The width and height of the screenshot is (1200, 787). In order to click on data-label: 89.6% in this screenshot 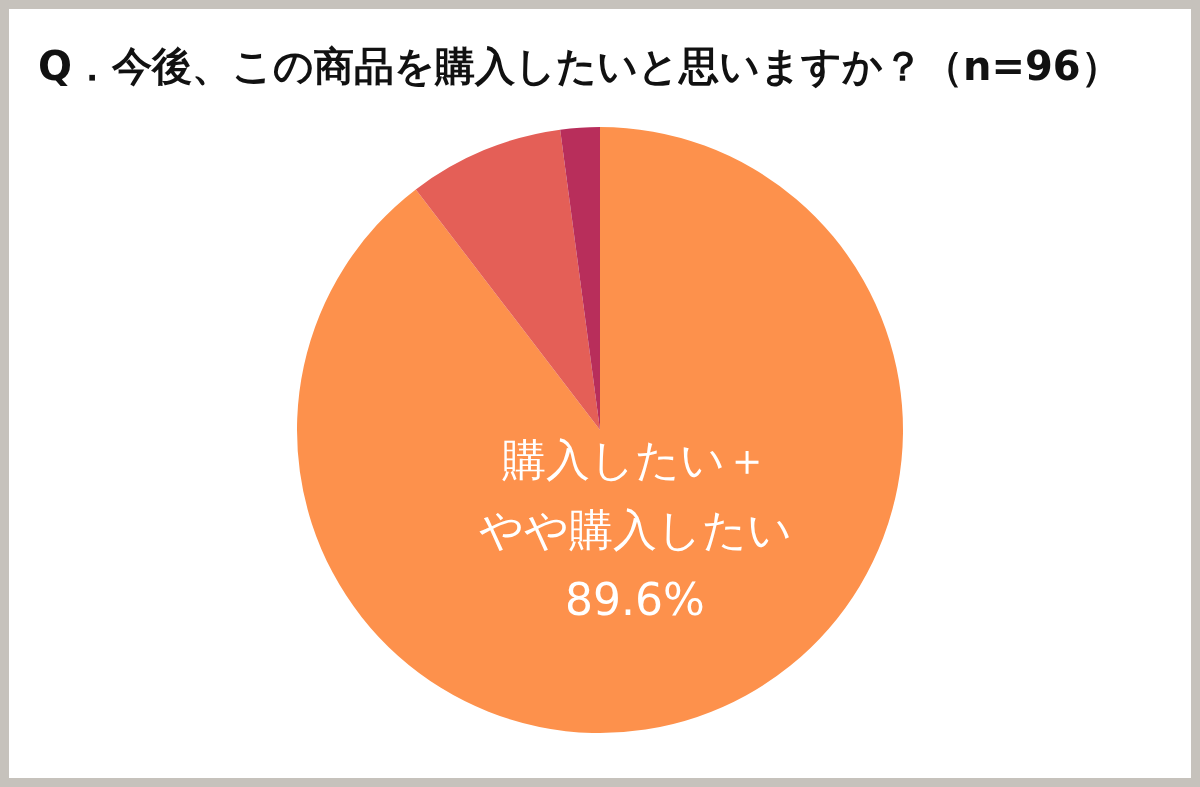, I will do `click(635, 599)`.